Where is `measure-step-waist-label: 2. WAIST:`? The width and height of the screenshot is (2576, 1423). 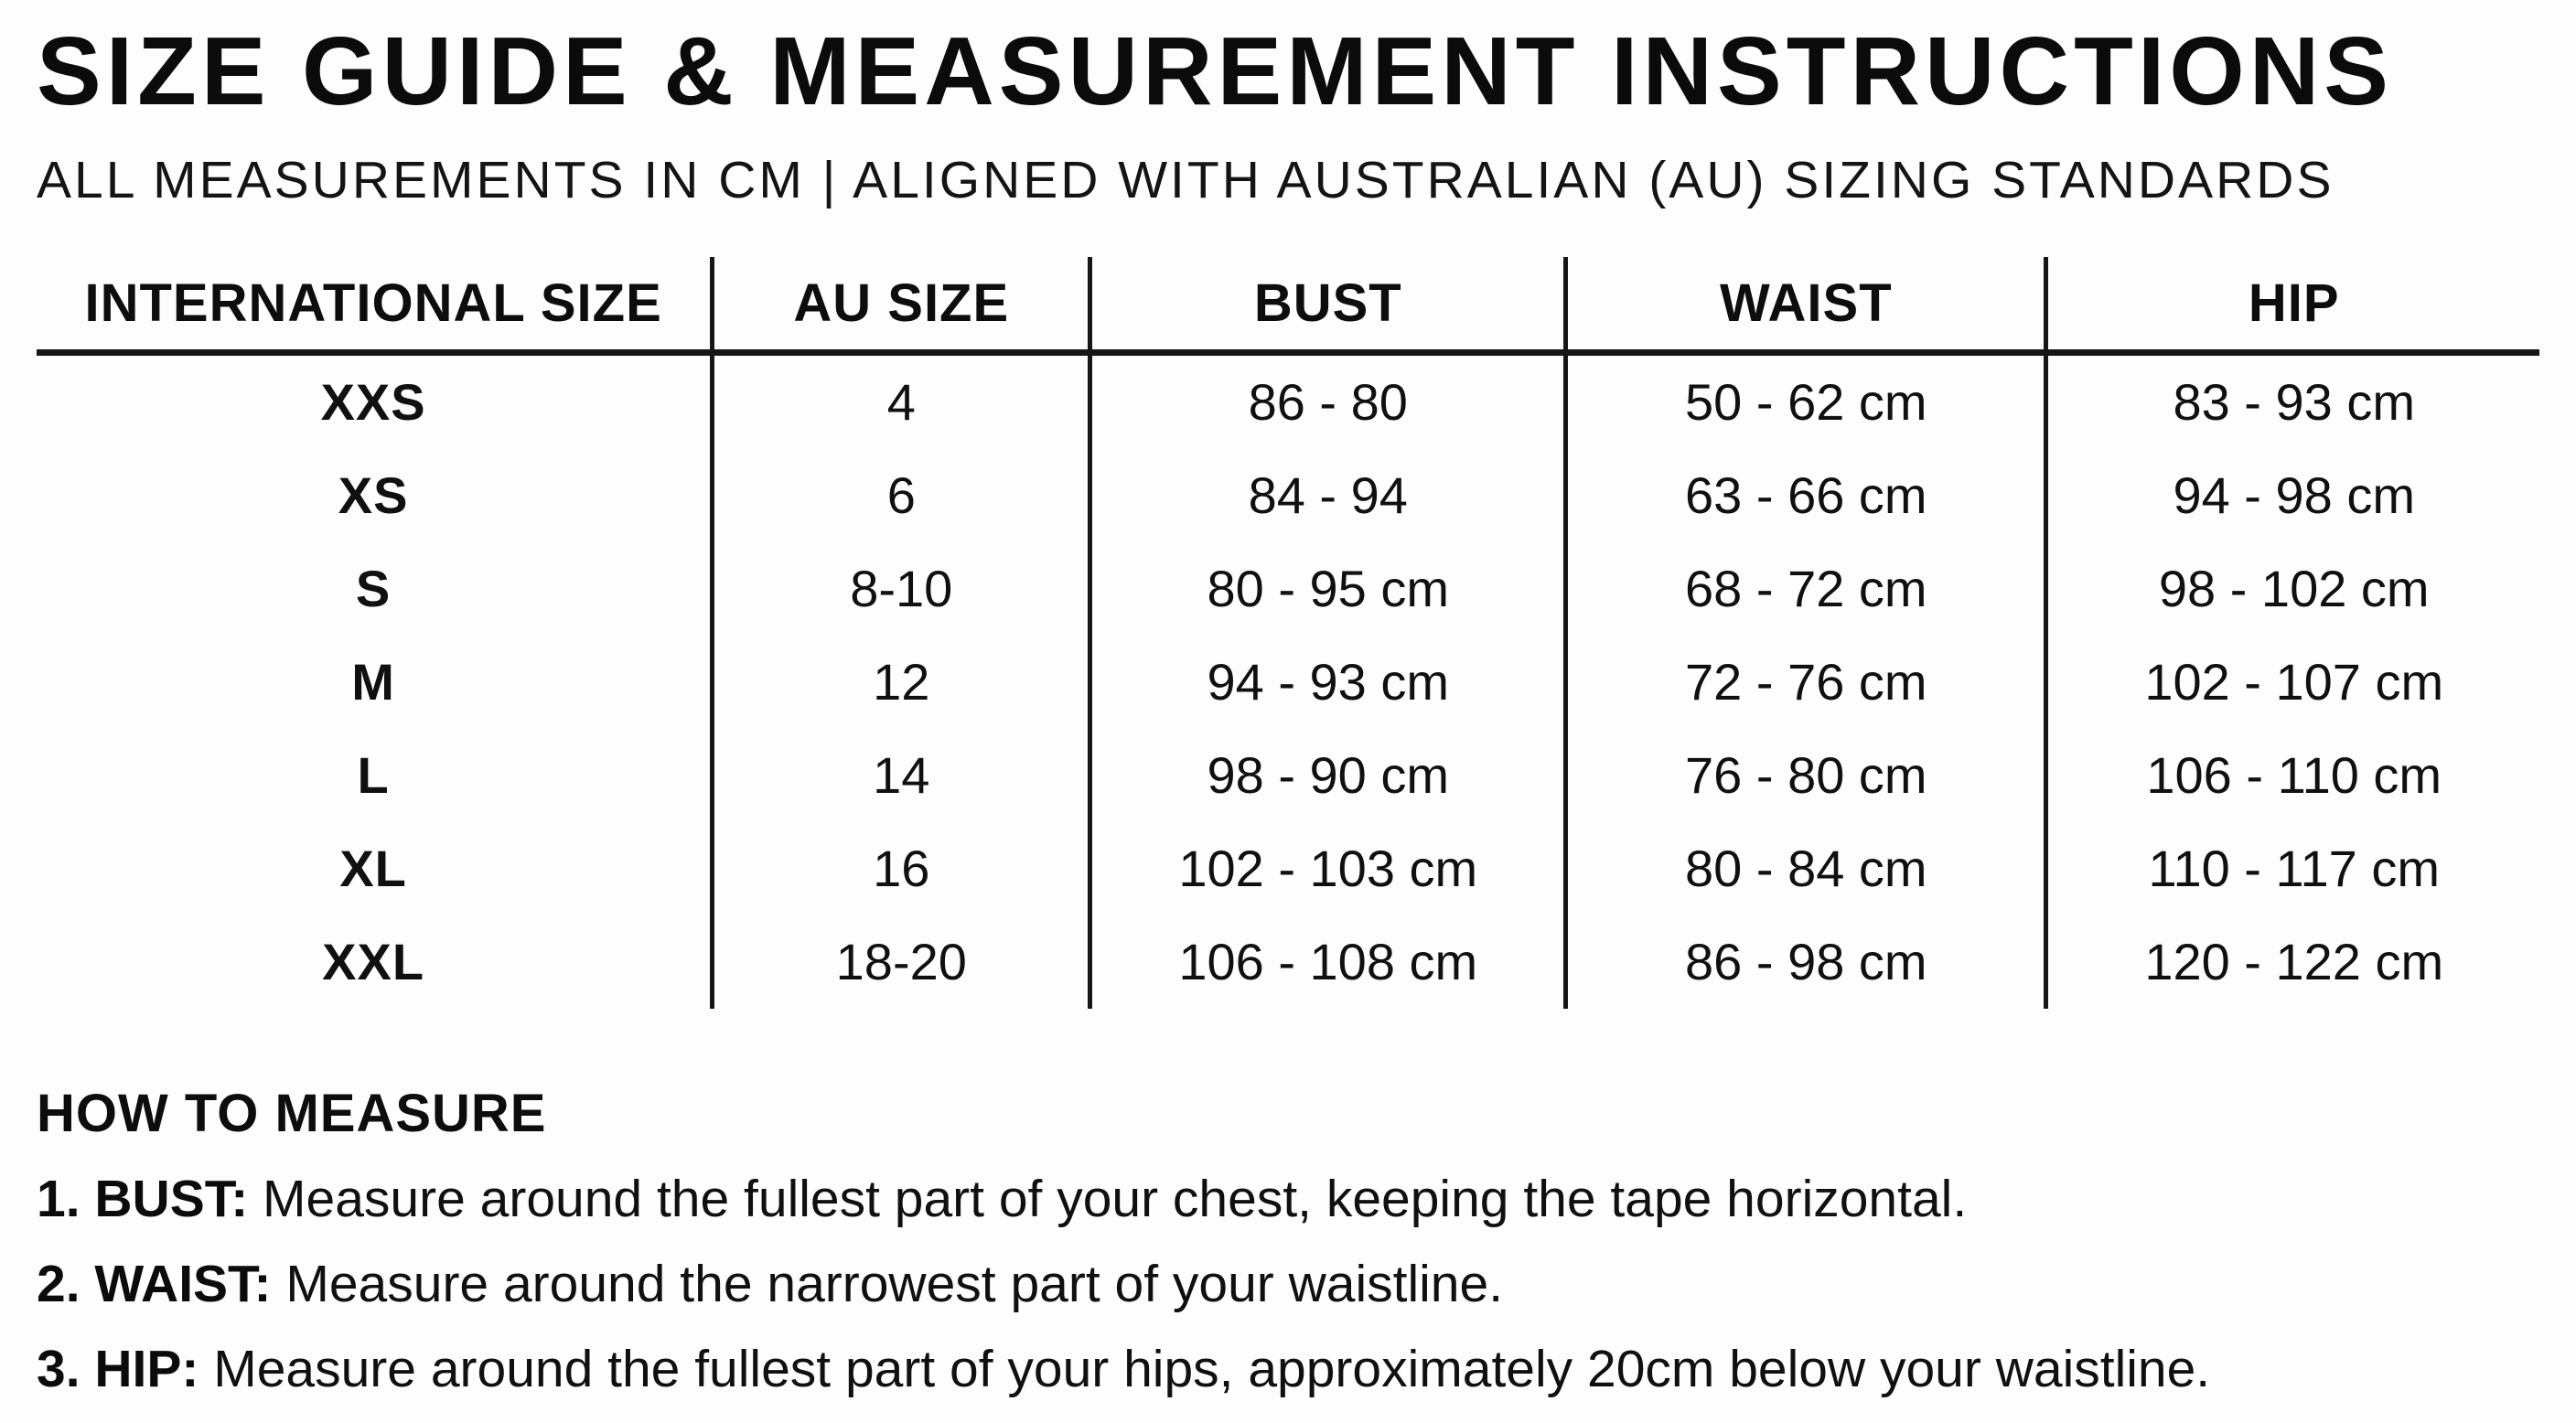
measure-step-waist-label: 2. WAIST: is located at coordinates (155, 1283).